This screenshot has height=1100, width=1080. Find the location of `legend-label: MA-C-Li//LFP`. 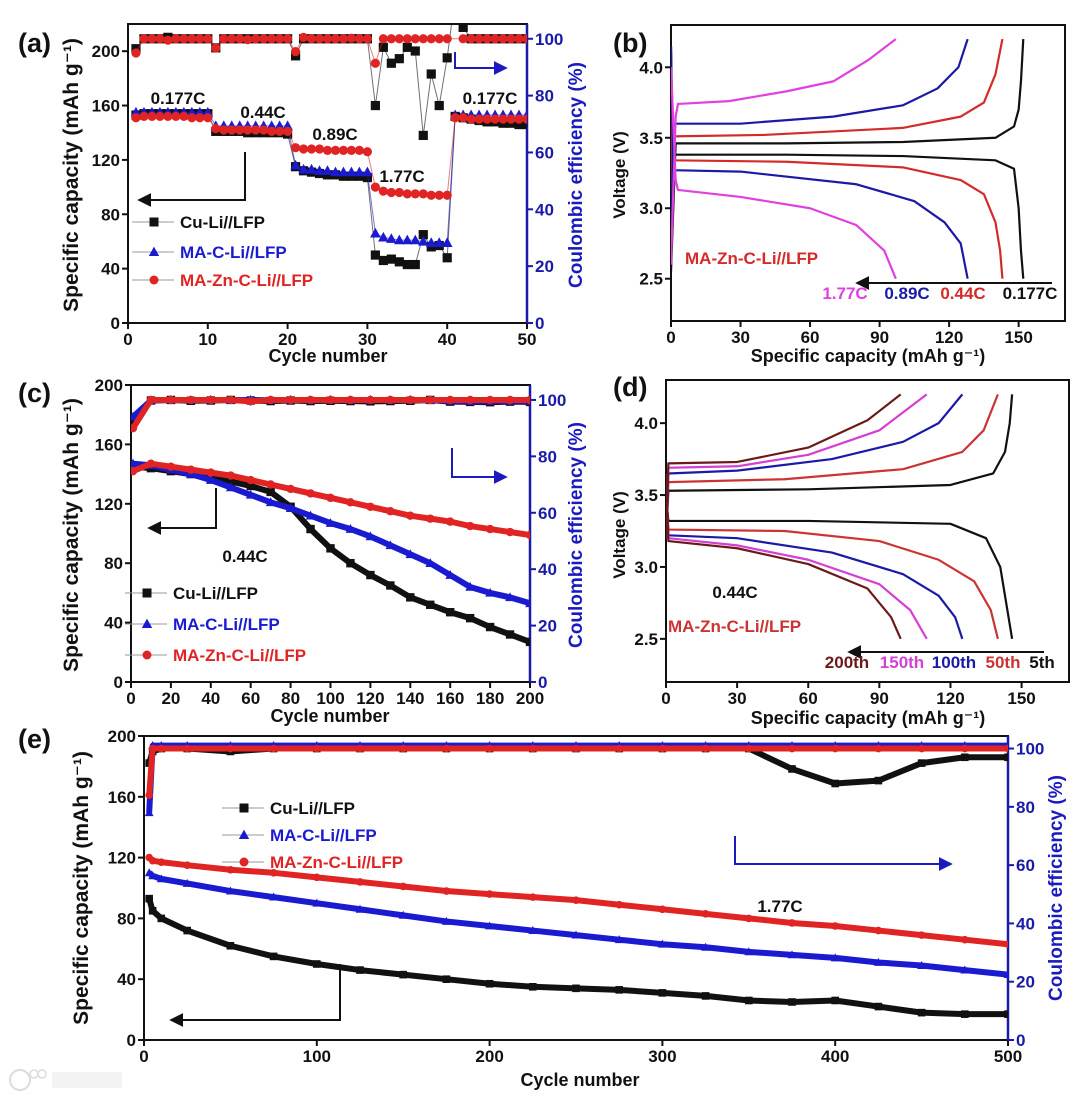

legend-label: MA-C-Li//LFP is located at coordinates (323, 835).